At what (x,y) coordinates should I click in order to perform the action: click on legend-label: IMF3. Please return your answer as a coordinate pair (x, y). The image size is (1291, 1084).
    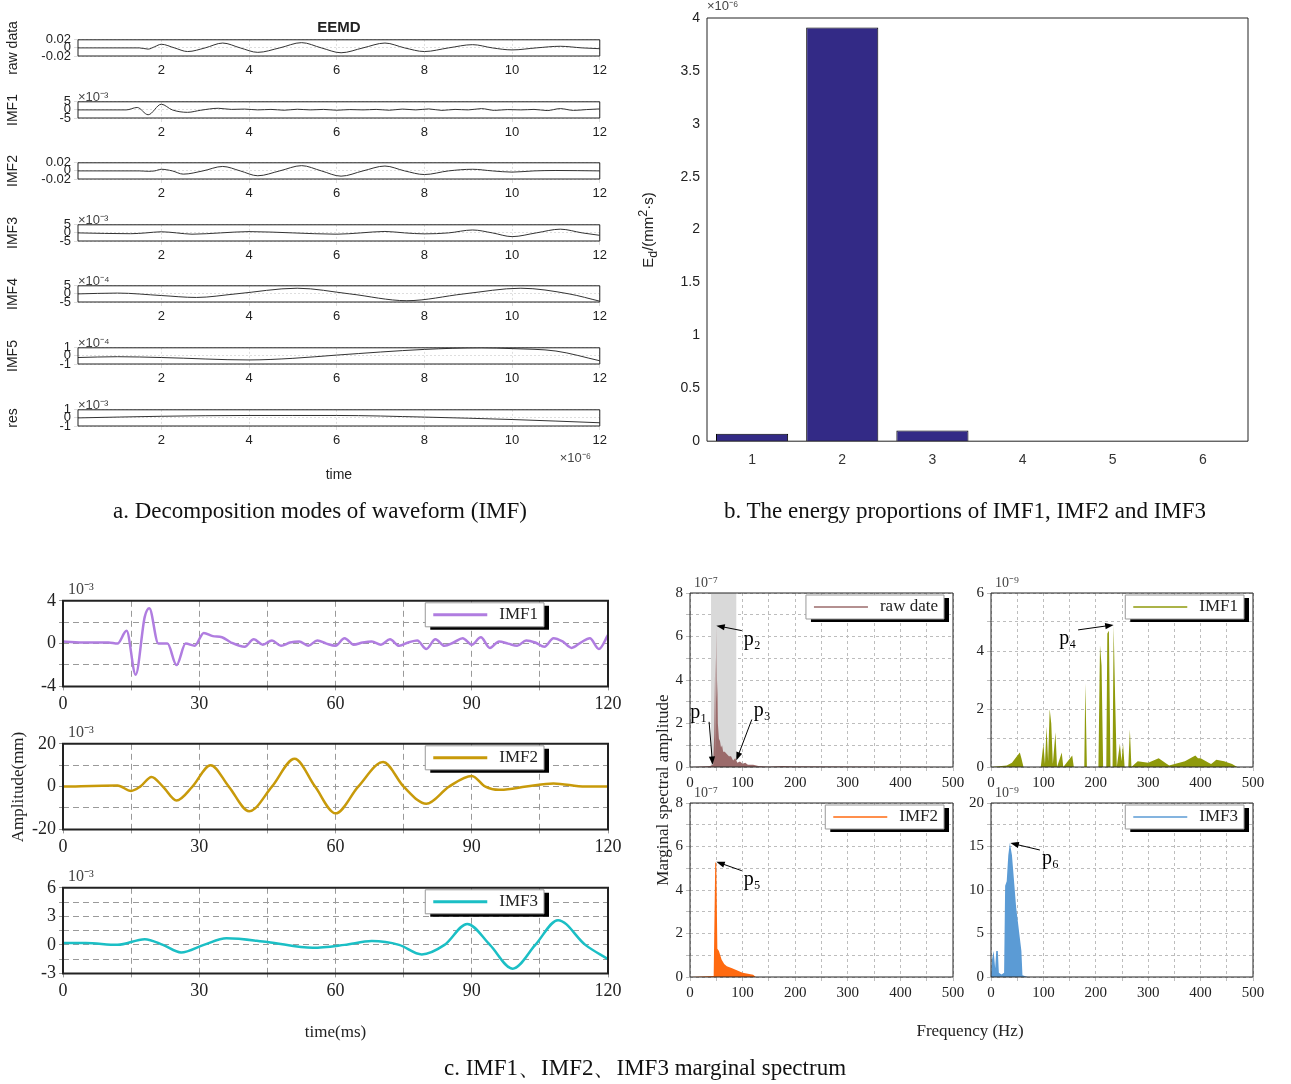
    Looking at the image, I should click on (518, 901).